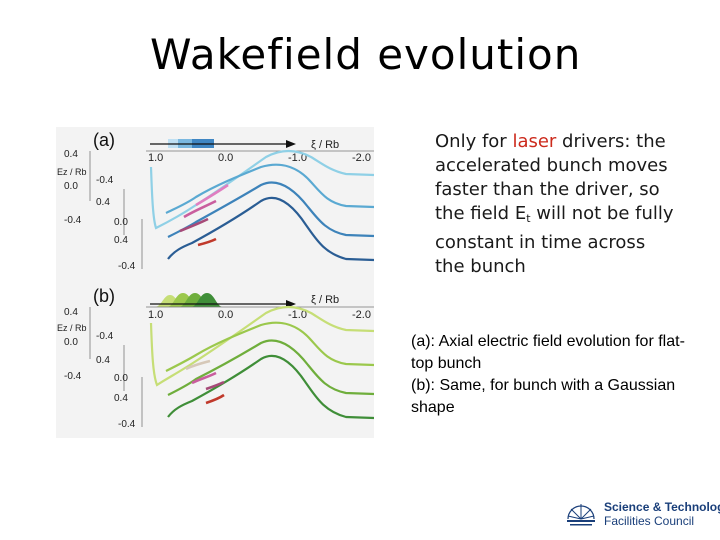 The width and height of the screenshot is (720, 540). Describe the element at coordinates (73, 220) in the screenshot. I see `panel-a-ytick-6: -0.4` at that location.